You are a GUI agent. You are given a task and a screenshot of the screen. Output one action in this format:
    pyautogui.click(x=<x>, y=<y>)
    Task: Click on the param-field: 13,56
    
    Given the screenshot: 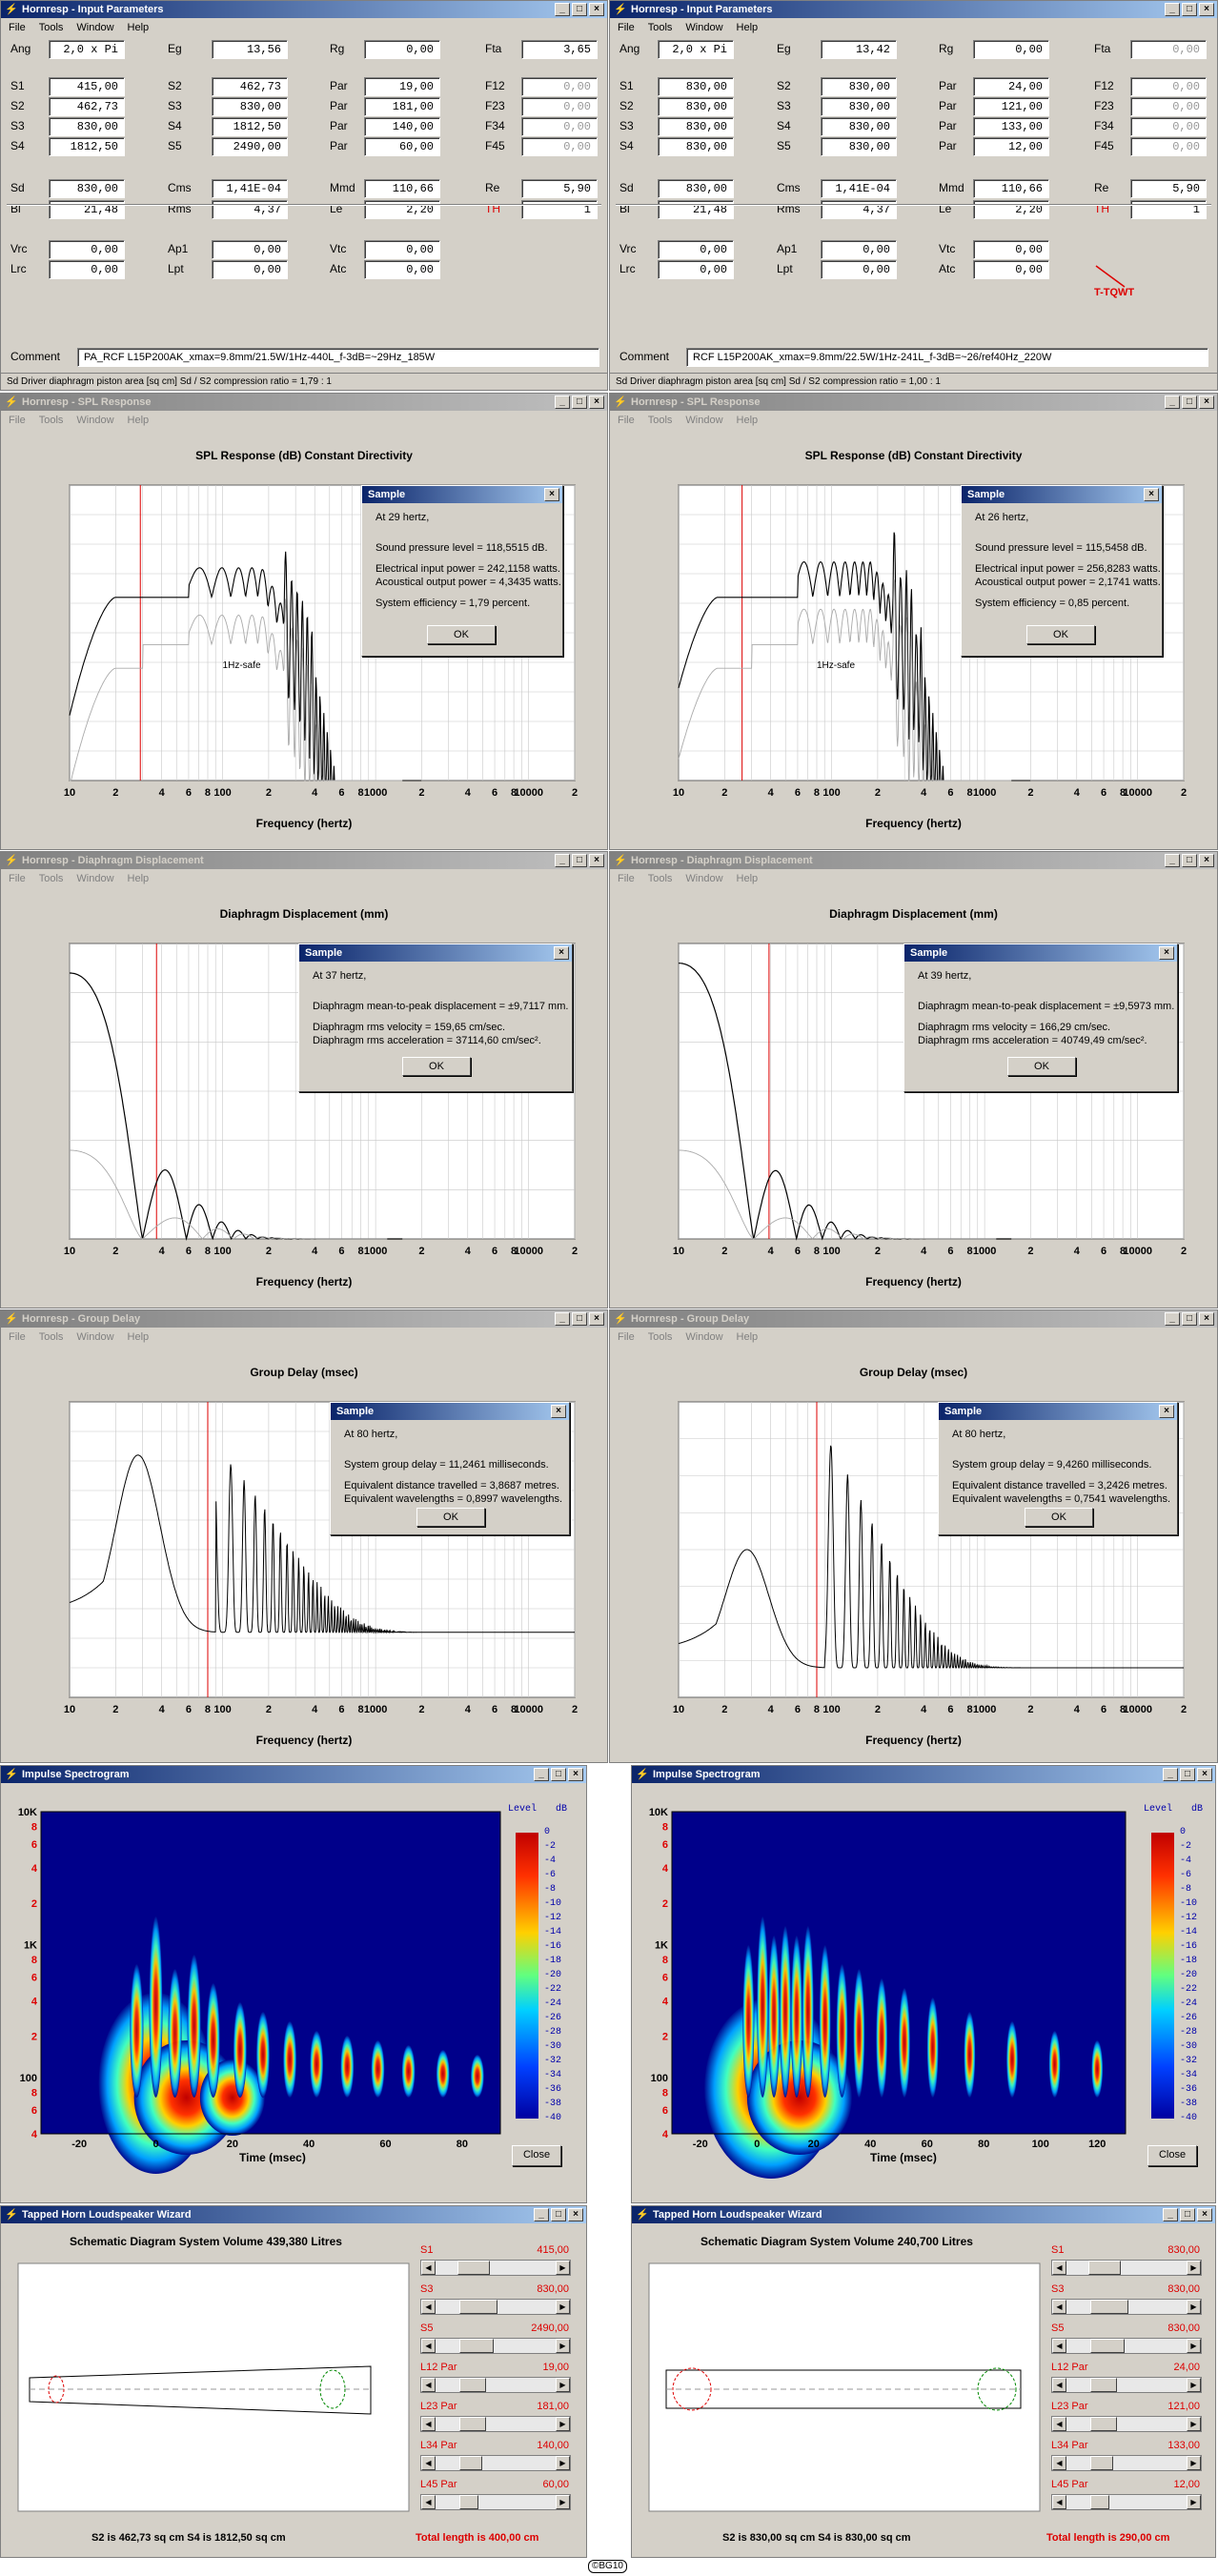 What is the action you would take?
    pyautogui.click(x=250, y=50)
    